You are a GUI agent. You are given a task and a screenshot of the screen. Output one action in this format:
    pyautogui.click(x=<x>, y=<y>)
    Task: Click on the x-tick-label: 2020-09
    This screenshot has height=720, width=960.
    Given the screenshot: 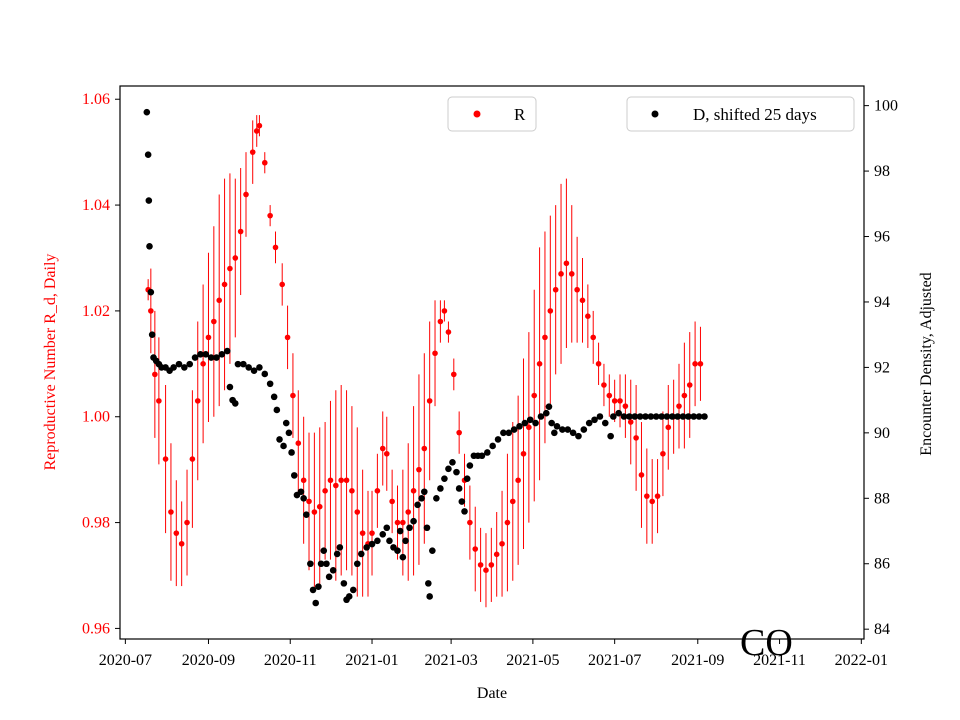 What is the action you would take?
    pyautogui.click(x=208, y=660)
    